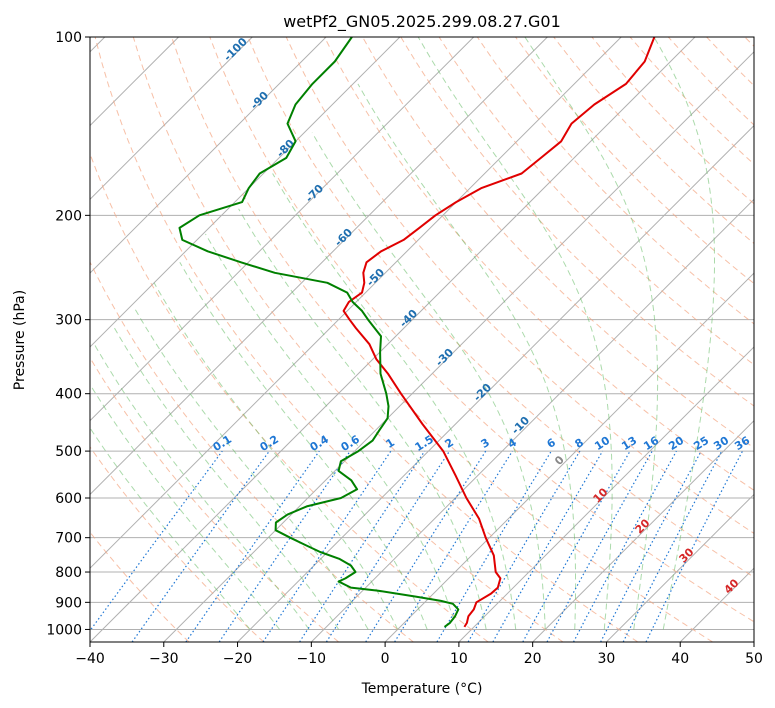 This screenshot has width=775, height=708. Describe the element at coordinates (513, 443) in the screenshot. I see `mixing-ratio-label: 4` at that location.